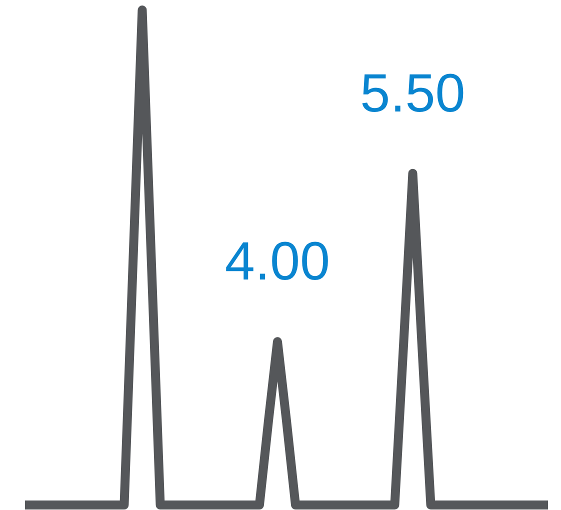  Describe the element at coordinates (277, 262) in the screenshot. I see `annotation: 4.00` at that location.